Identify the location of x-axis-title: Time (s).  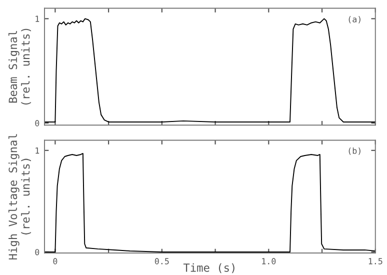
(208, 268).